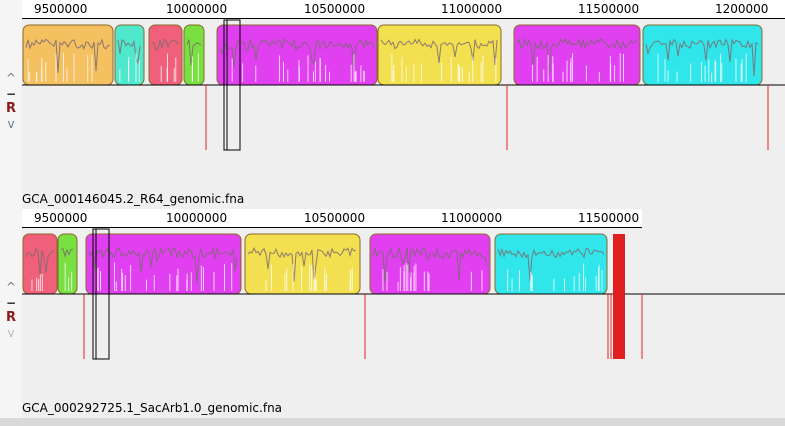  I want to click on panel-1-controls: ^ − R v, so click(11, 104).